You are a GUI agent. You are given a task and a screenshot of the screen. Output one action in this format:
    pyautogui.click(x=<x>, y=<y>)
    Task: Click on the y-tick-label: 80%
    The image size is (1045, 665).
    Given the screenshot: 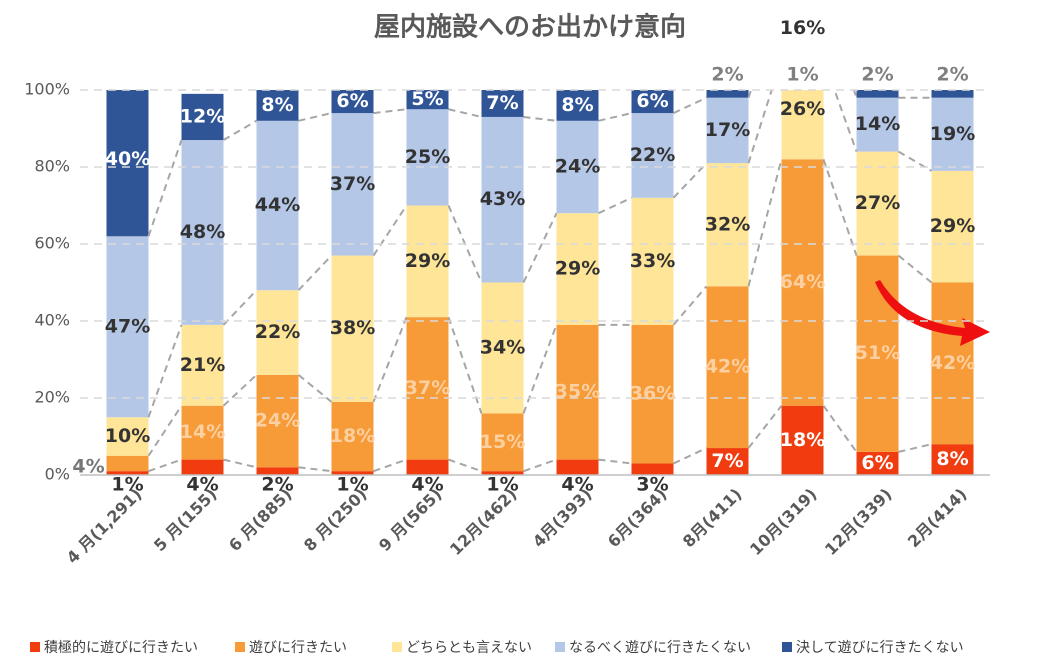 What is the action you would take?
    pyautogui.click(x=52, y=166)
    